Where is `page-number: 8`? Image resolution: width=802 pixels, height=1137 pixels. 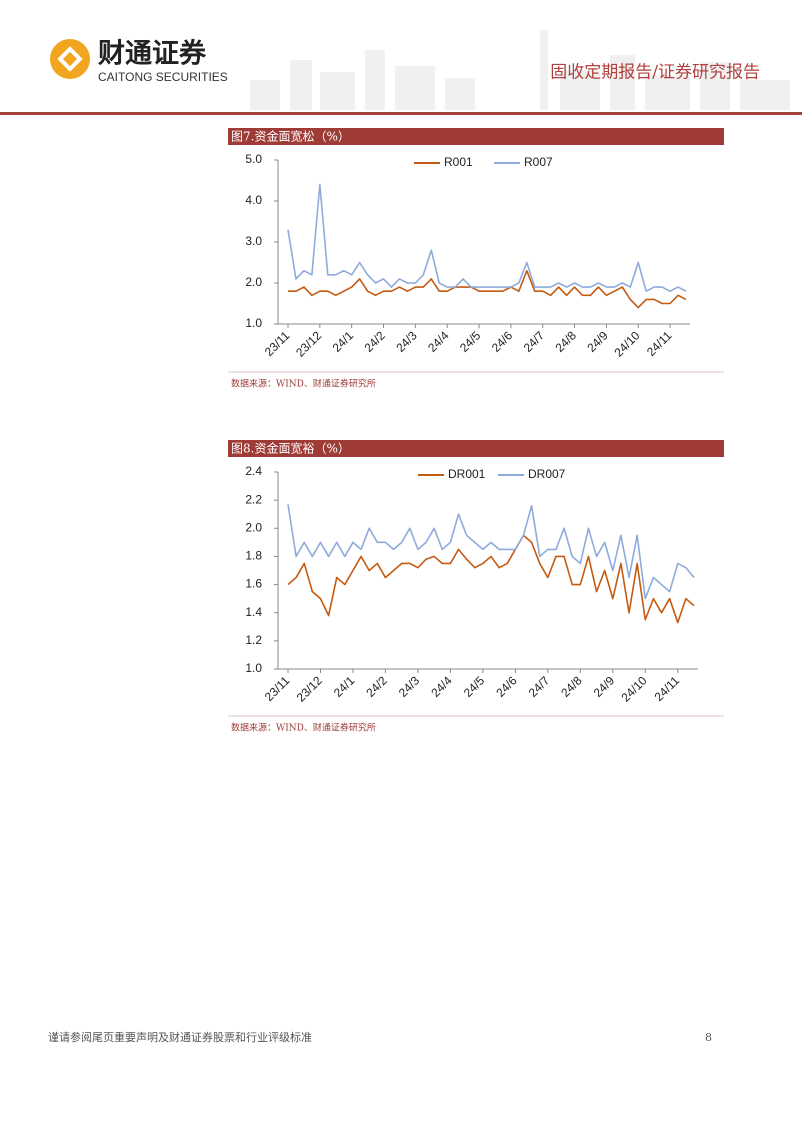
page-number: 8 is located at coordinates (708, 1037).